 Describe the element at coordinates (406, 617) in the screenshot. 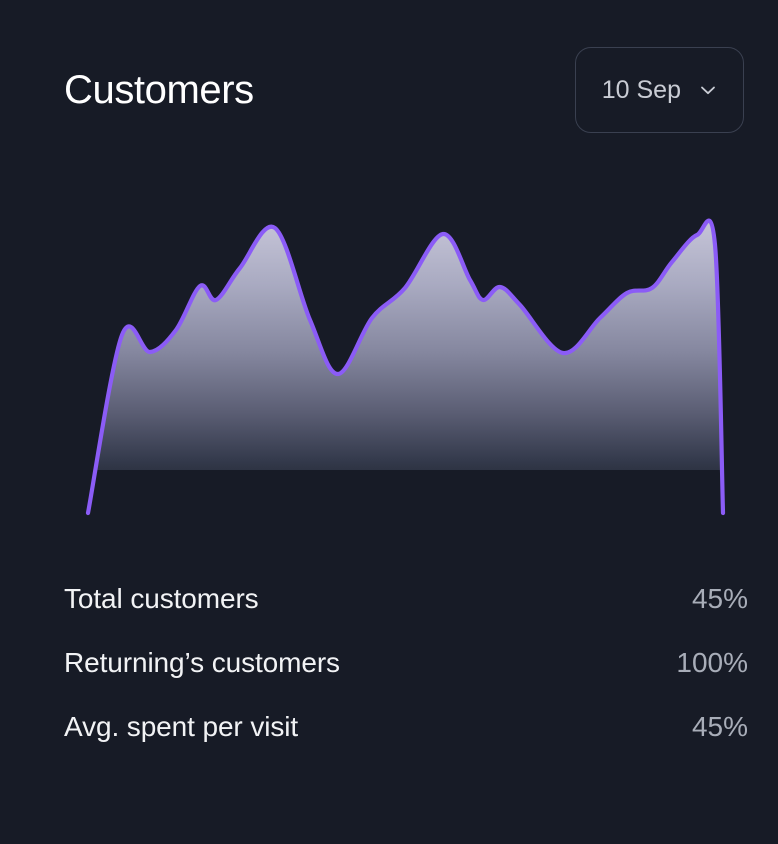

I see `stat-row-total-customers: Total customers 45%` at that location.